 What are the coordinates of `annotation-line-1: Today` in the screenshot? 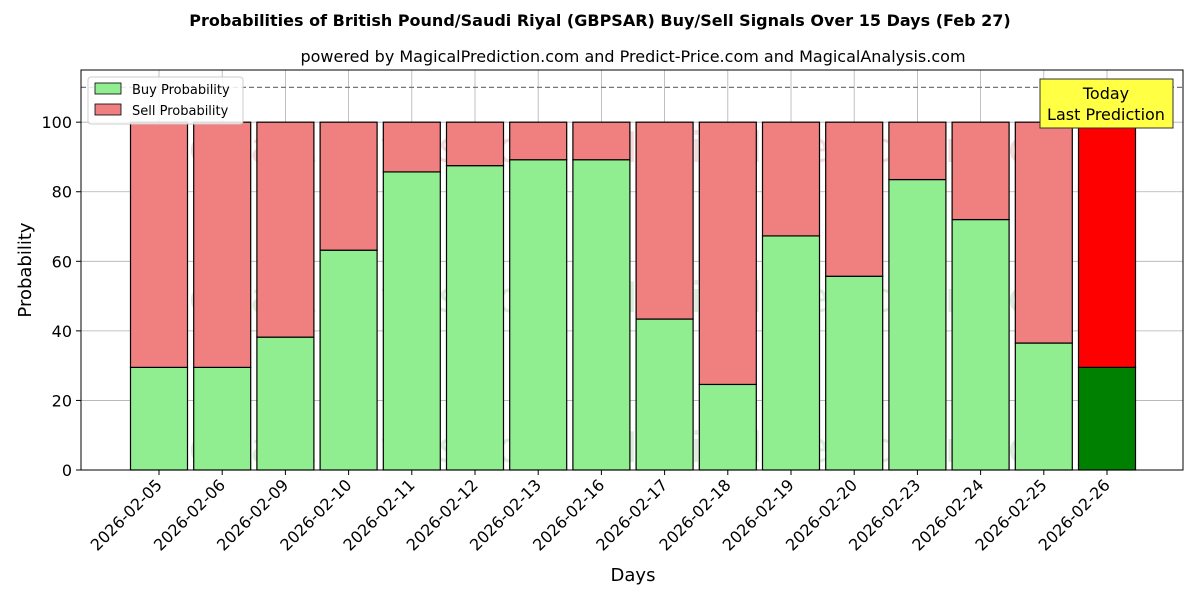 It's located at (1105, 93).